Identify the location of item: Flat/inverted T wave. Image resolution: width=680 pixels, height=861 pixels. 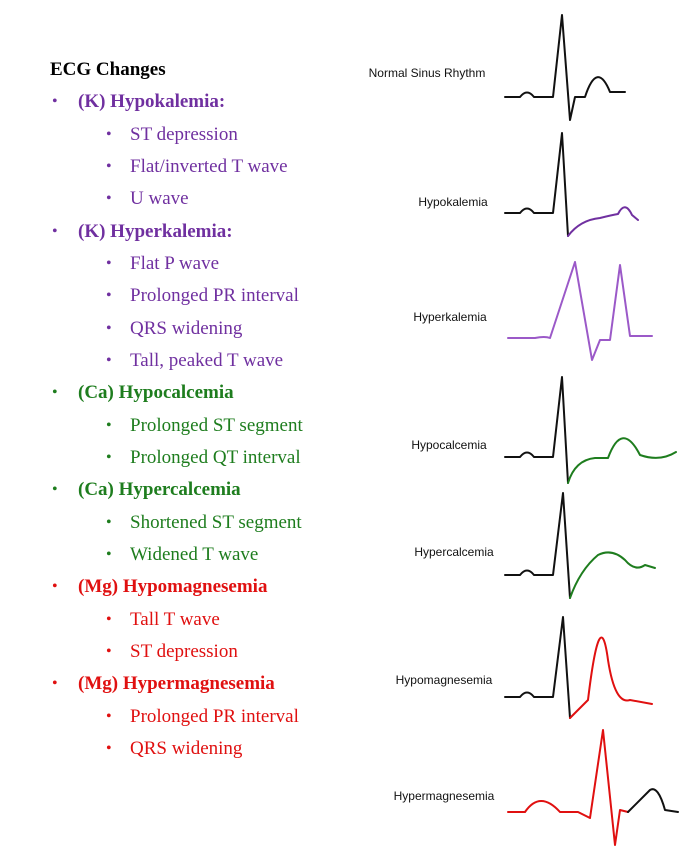
(209, 166).